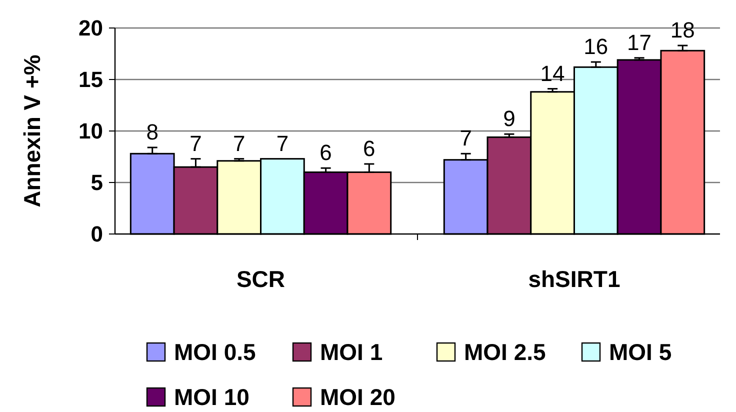 The height and width of the screenshot is (412, 736). Describe the element at coordinates (152, 131) in the screenshot. I see `data-label: 8` at that location.